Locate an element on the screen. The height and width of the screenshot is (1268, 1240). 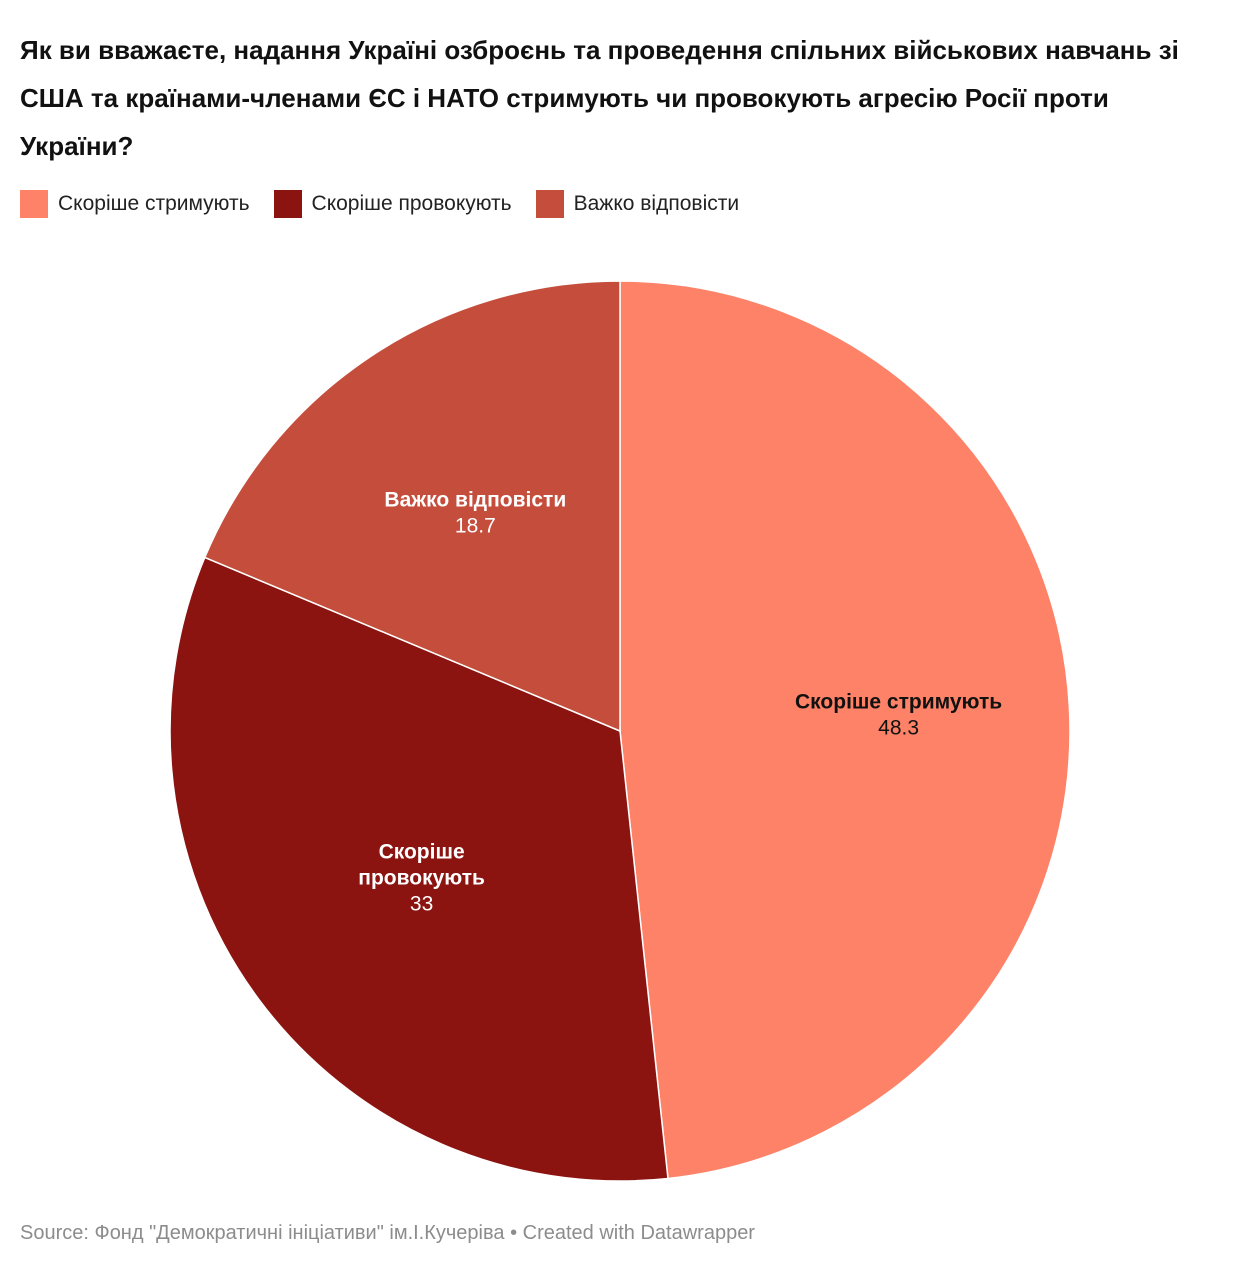
slice-label-category: Важко відповісти is located at coordinates (475, 499).